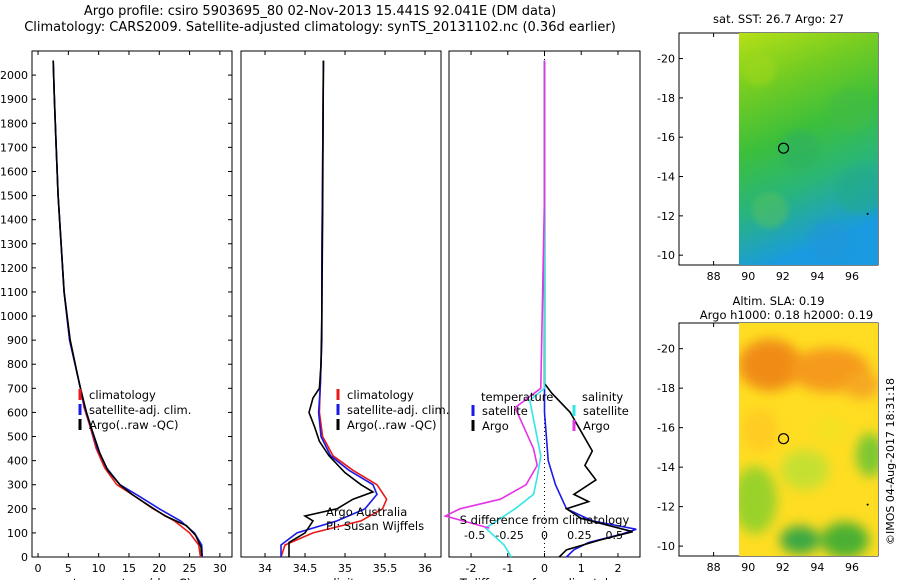 This screenshot has width=900, height=580. I want to click on difference-xlabel: T difference from climatology, so click(544, 578).